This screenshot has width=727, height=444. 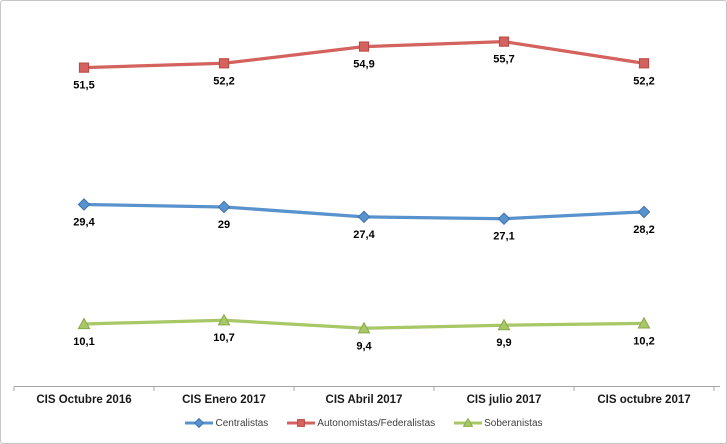 I want to click on series-Centralistas: 29,4 29 27,4 27,1 28,2, so click(x=364, y=220).